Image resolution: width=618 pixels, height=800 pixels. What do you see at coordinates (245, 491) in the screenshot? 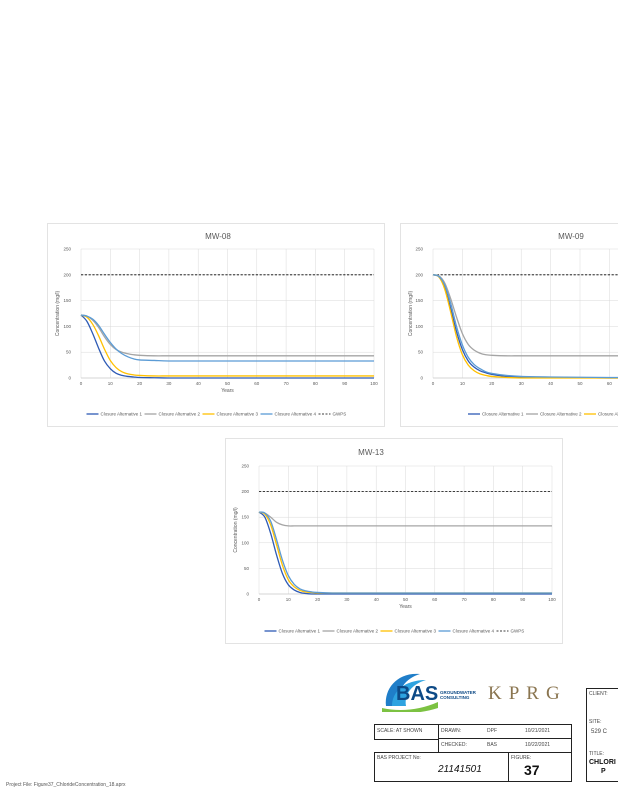
I see `y-tick-label: 200` at bounding box center [245, 491].